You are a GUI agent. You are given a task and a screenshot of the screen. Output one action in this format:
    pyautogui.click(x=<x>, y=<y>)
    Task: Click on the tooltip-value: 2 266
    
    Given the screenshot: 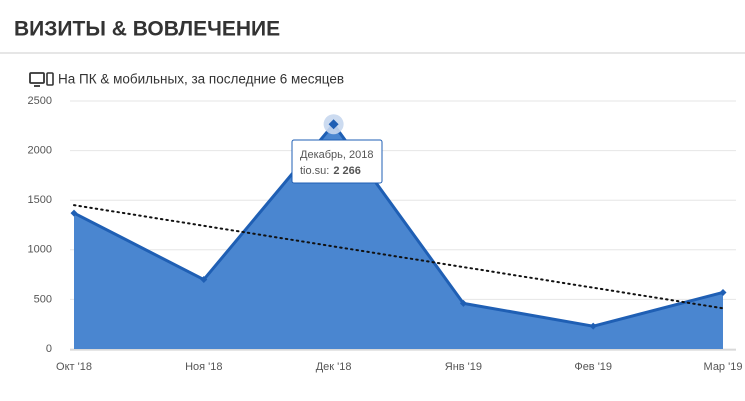 What is the action you would take?
    pyautogui.click(x=347, y=171)
    